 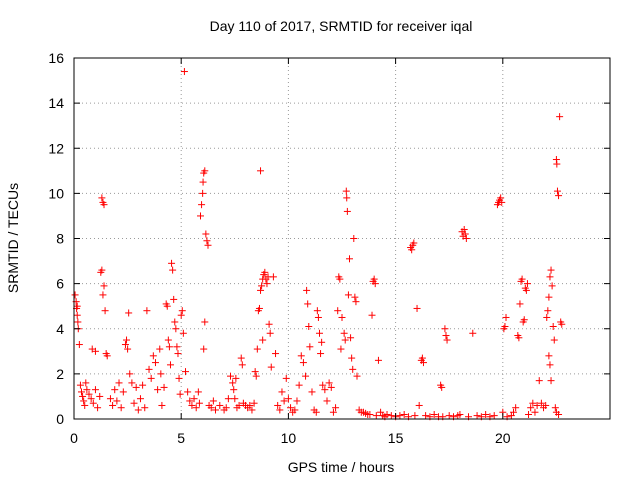 What do you see at coordinates (60, 284) in the screenshot?
I see `y-tick-label: 6` at bounding box center [60, 284].